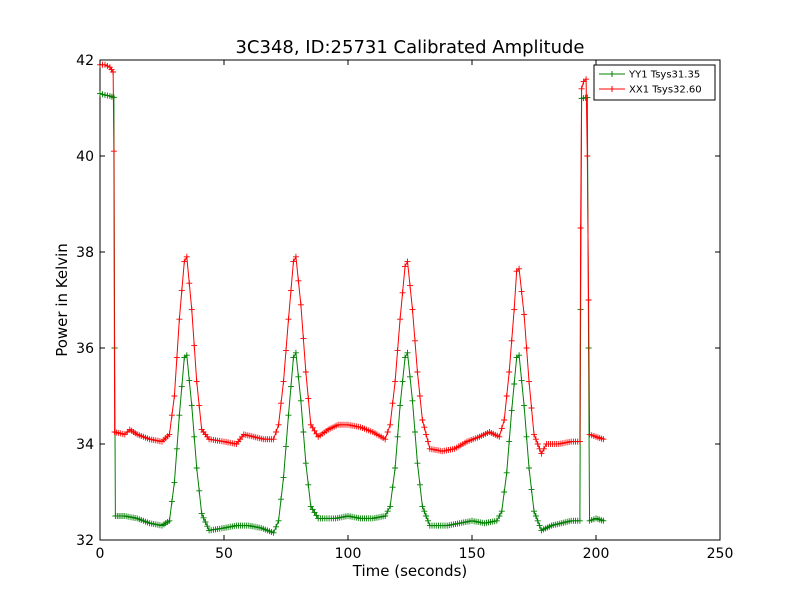  I want to click on y-tick-label: 42, so click(85, 61).